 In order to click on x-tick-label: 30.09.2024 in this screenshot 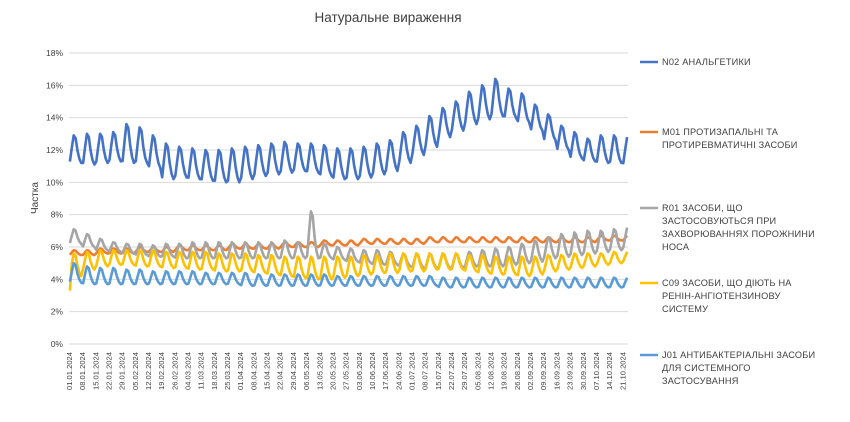, I will do `click(583, 371)`.